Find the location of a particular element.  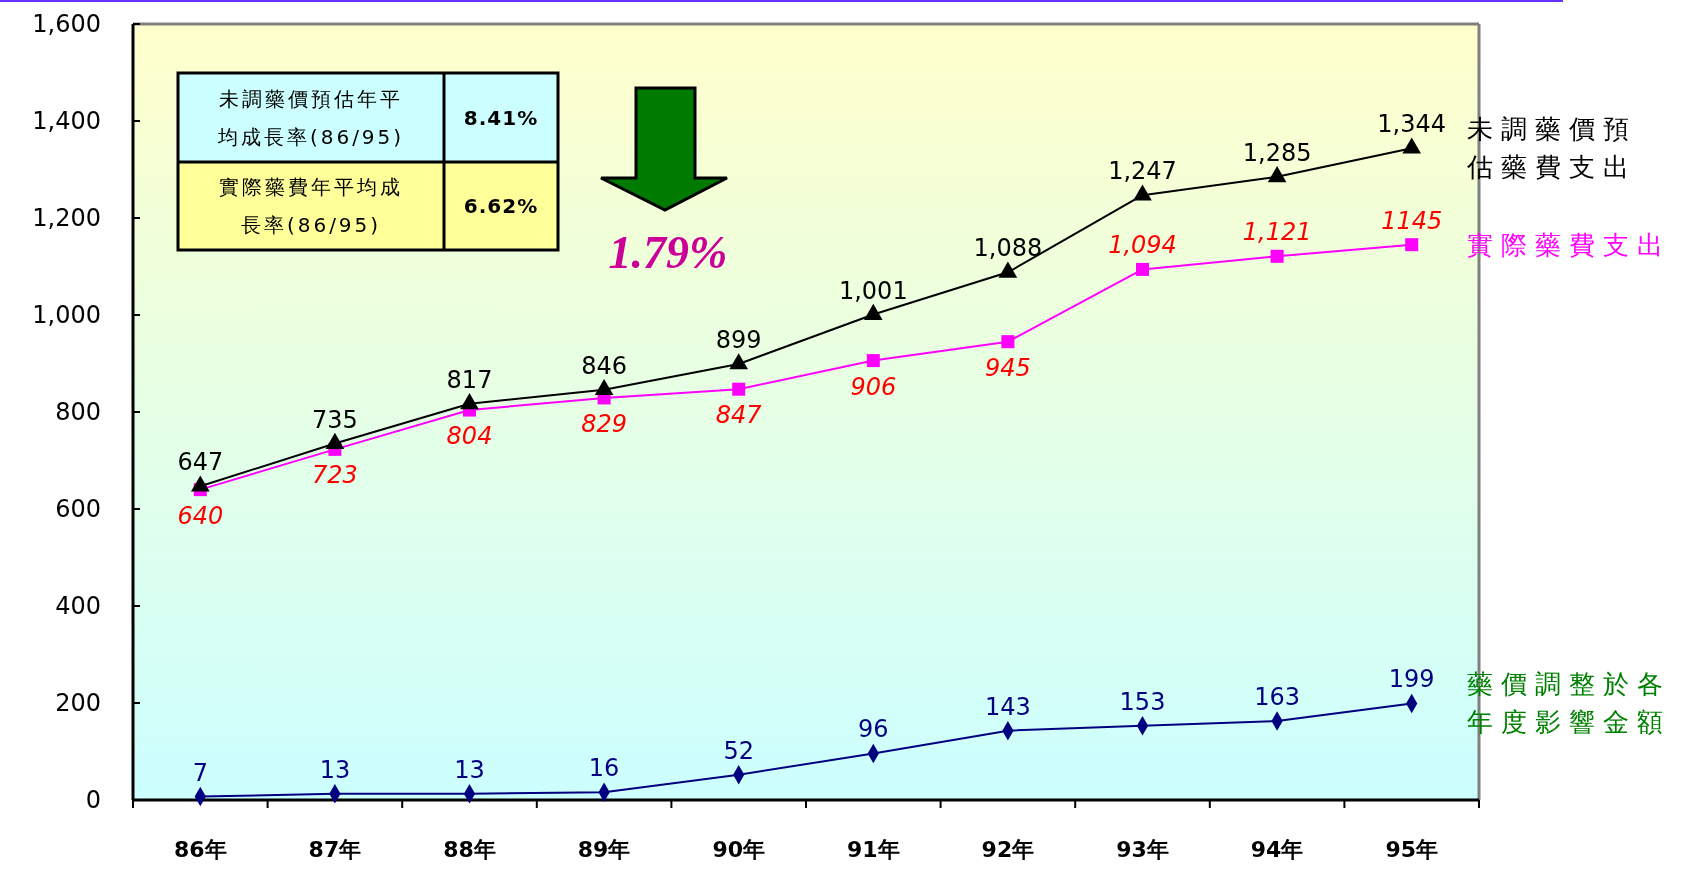

x-tick-label: 89年 is located at coordinates (604, 849).